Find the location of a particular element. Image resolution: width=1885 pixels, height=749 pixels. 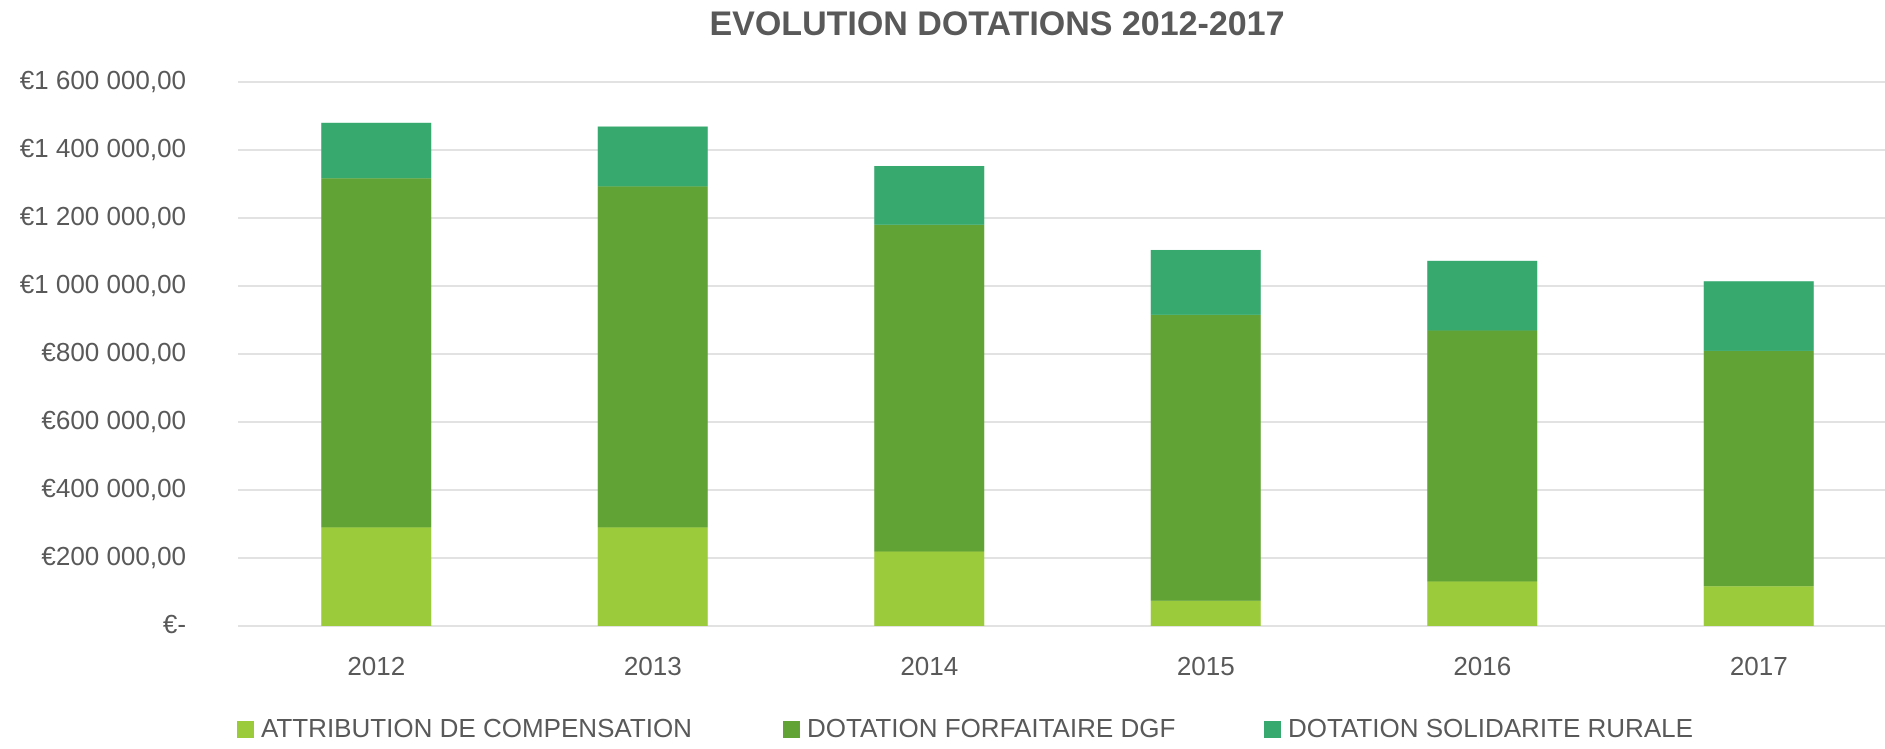

x-tick-label: 2013 is located at coordinates (653, 666).